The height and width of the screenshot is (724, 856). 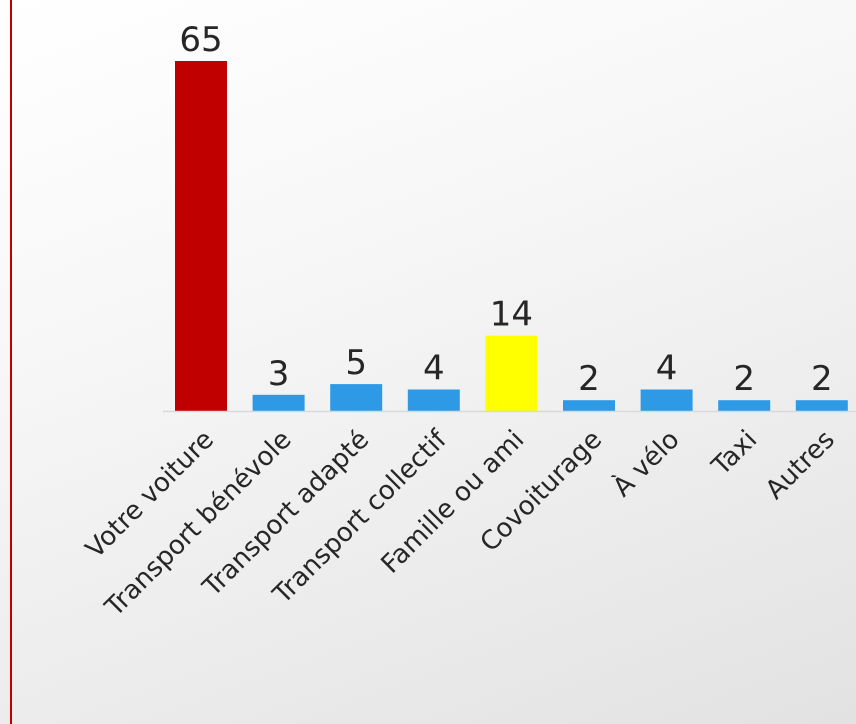 What do you see at coordinates (511, 315) in the screenshot?
I see `data-label: 14` at bounding box center [511, 315].